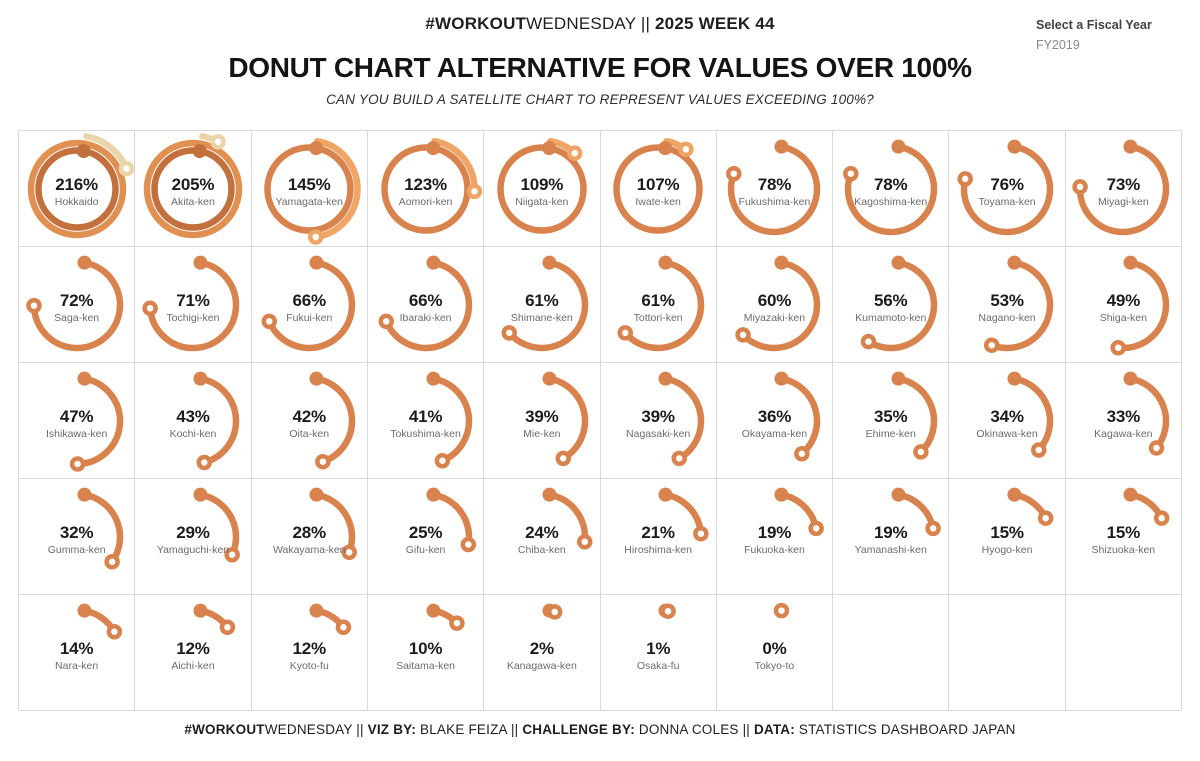 The height and width of the screenshot is (761, 1200). Describe the element at coordinates (658, 305) in the screenshot. I see `prefecture-cell: 61% Tottori-ken` at that location.